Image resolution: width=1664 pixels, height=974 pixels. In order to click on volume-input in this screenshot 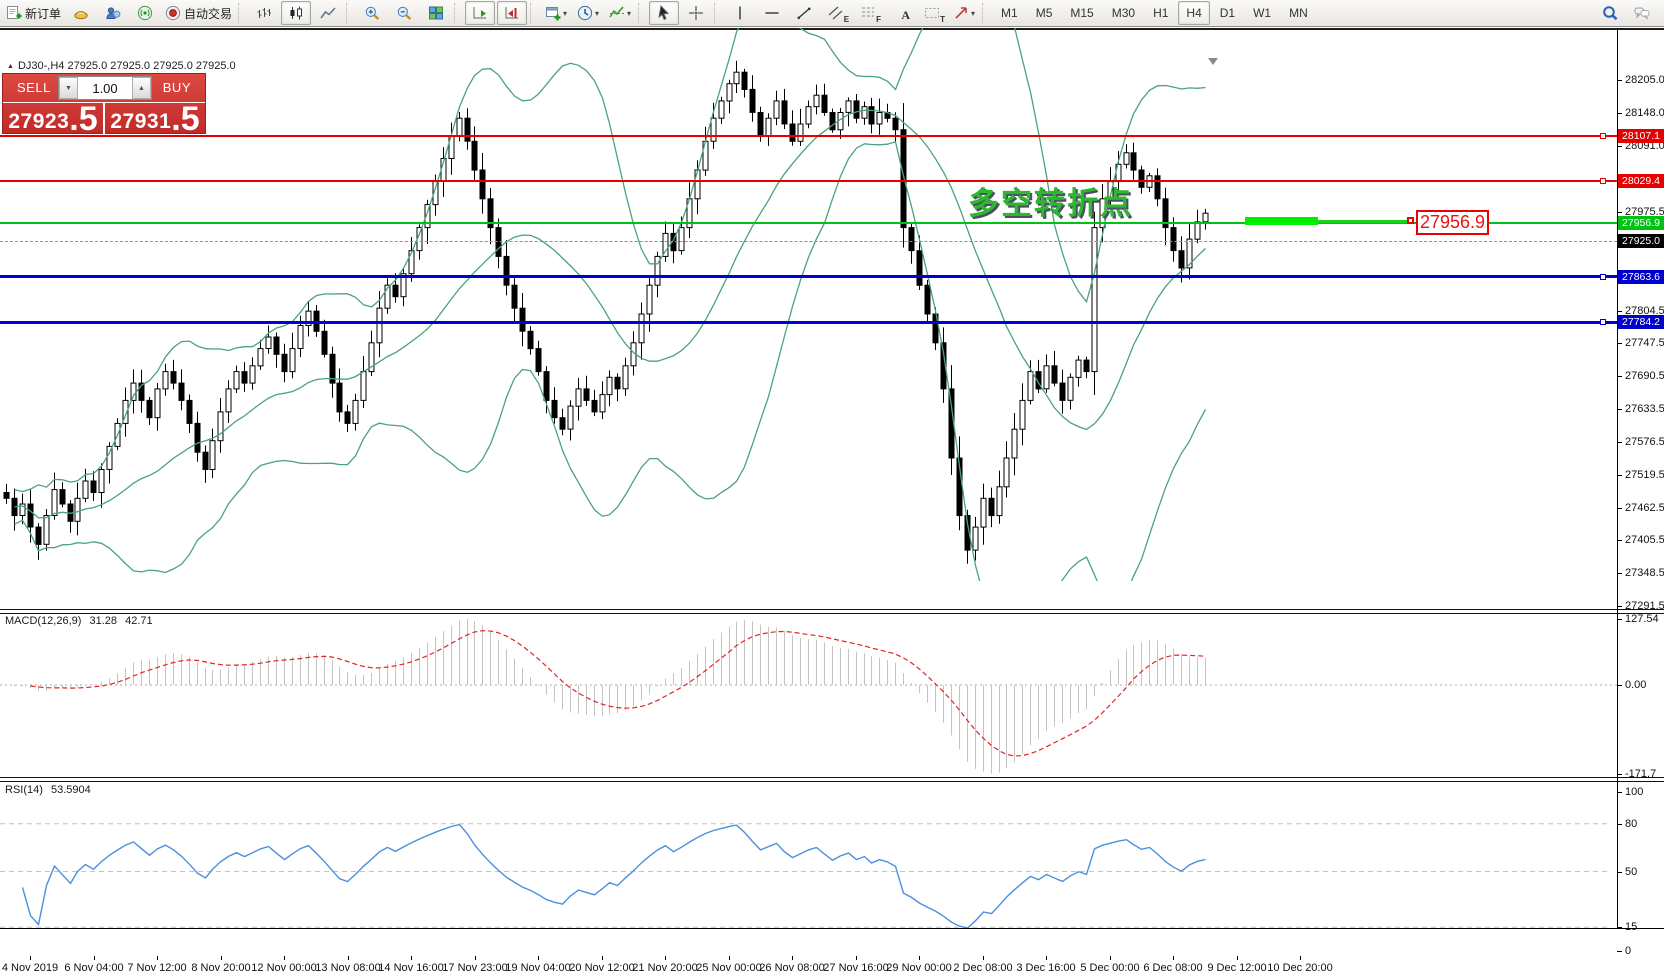, I will do `click(105, 88)`.